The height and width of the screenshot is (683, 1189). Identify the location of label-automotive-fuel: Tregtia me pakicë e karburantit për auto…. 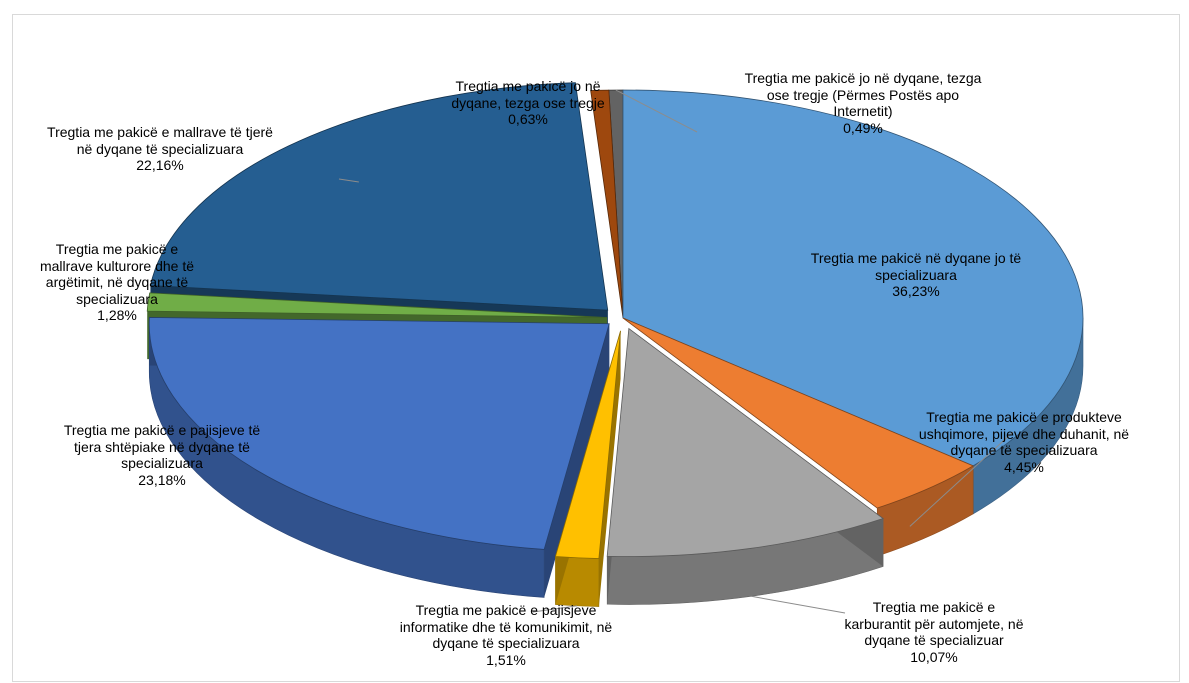
(934, 632).